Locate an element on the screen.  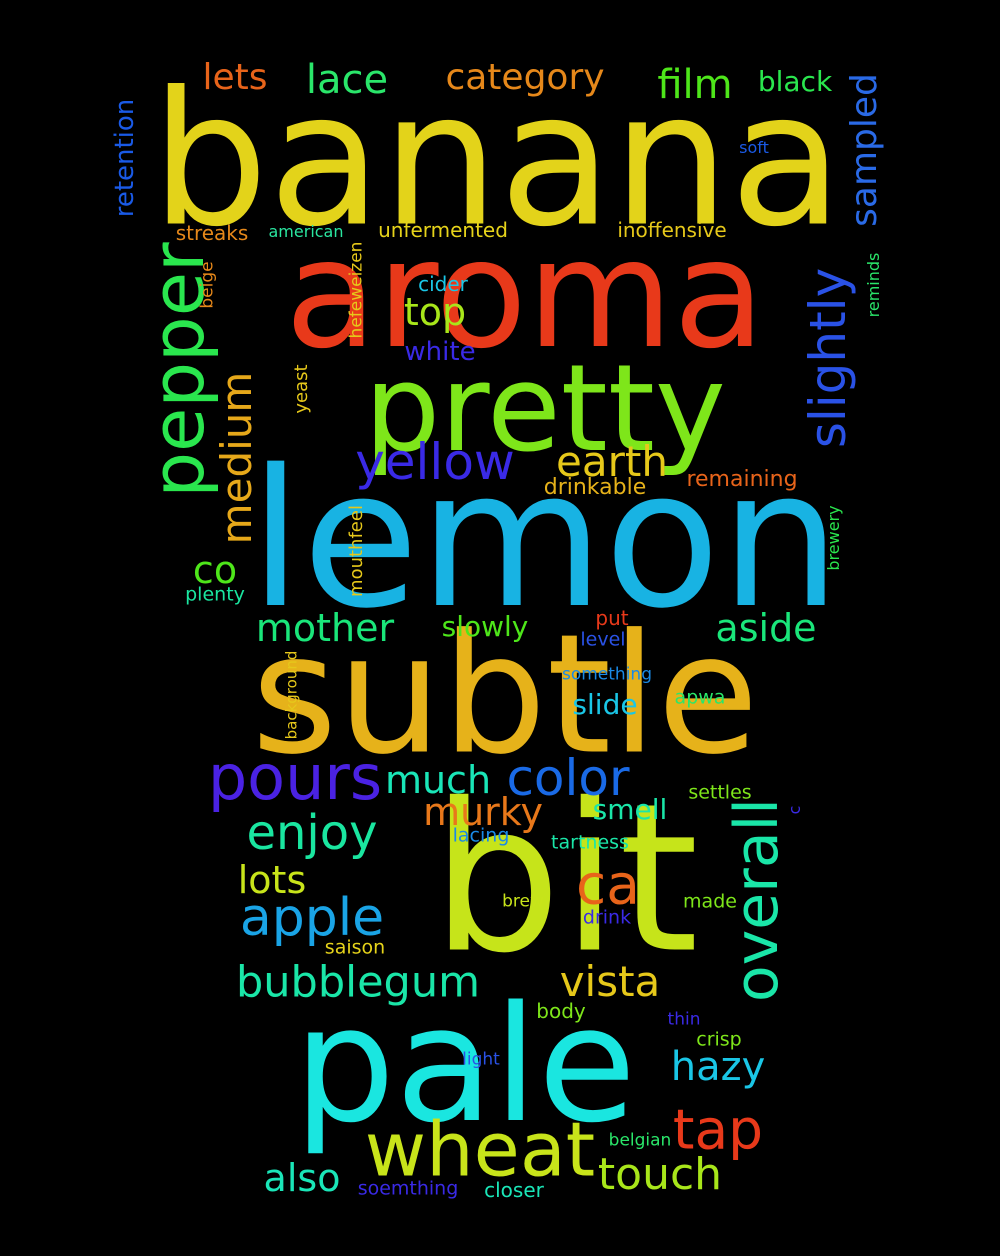
word-black: black is located at coordinates (795, 81).